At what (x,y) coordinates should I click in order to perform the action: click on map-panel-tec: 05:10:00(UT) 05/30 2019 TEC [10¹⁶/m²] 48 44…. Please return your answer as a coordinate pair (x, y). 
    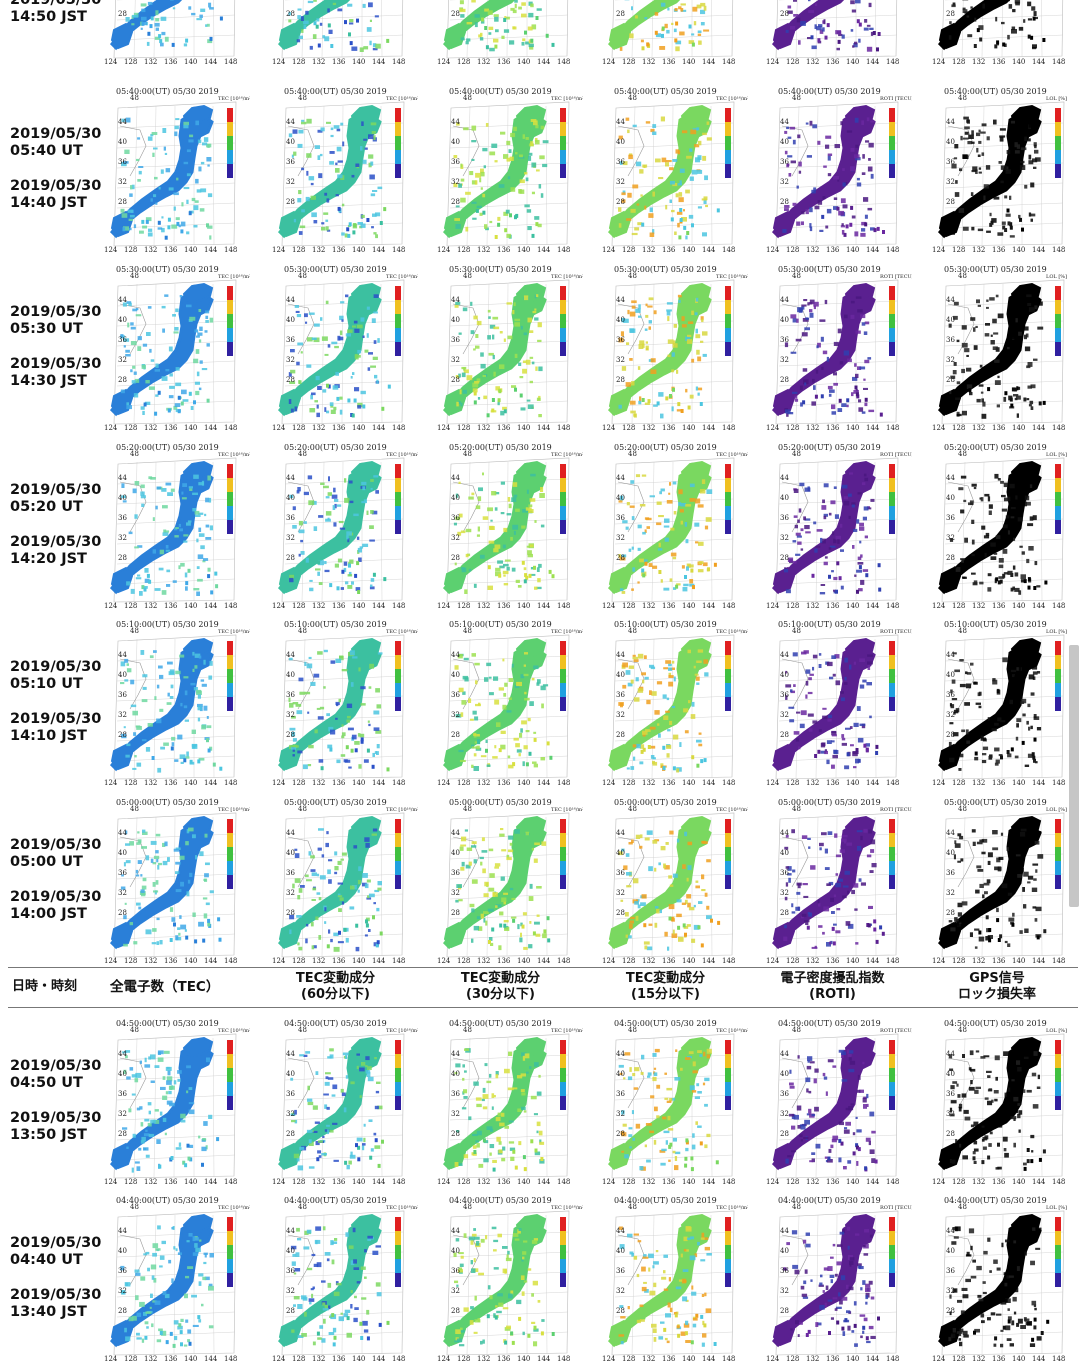
    Looking at the image, I should click on (175, 704).